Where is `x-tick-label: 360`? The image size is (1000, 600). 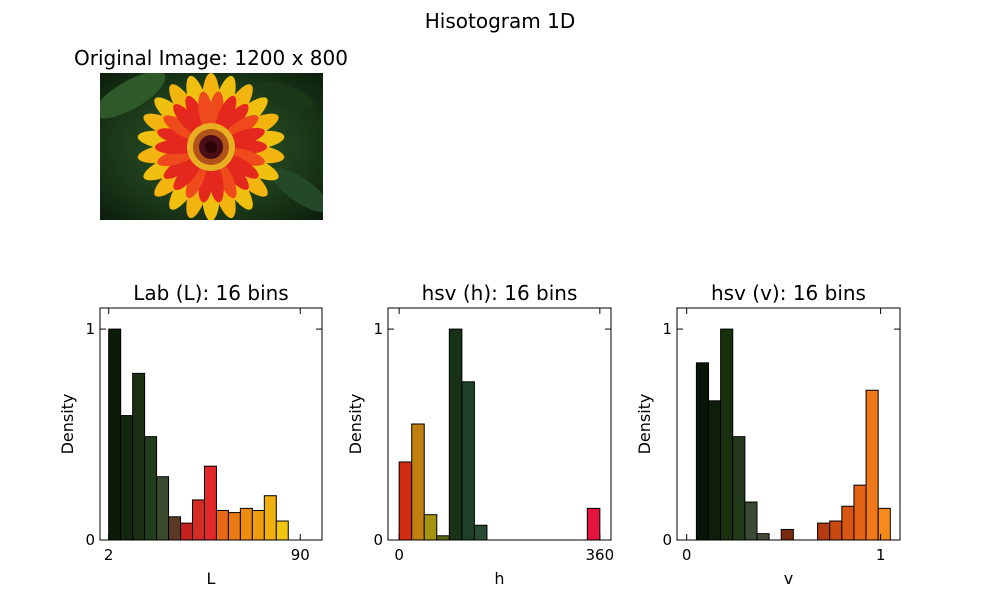
x-tick-label: 360 is located at coordinates (600, 555).